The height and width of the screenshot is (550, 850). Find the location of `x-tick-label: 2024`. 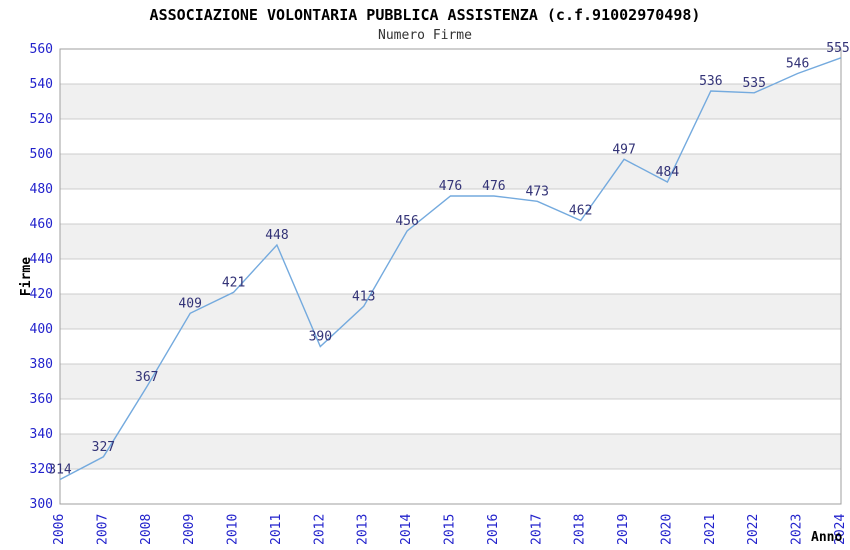

x-tick-label: 2024 is located at coordinates (840, 529).